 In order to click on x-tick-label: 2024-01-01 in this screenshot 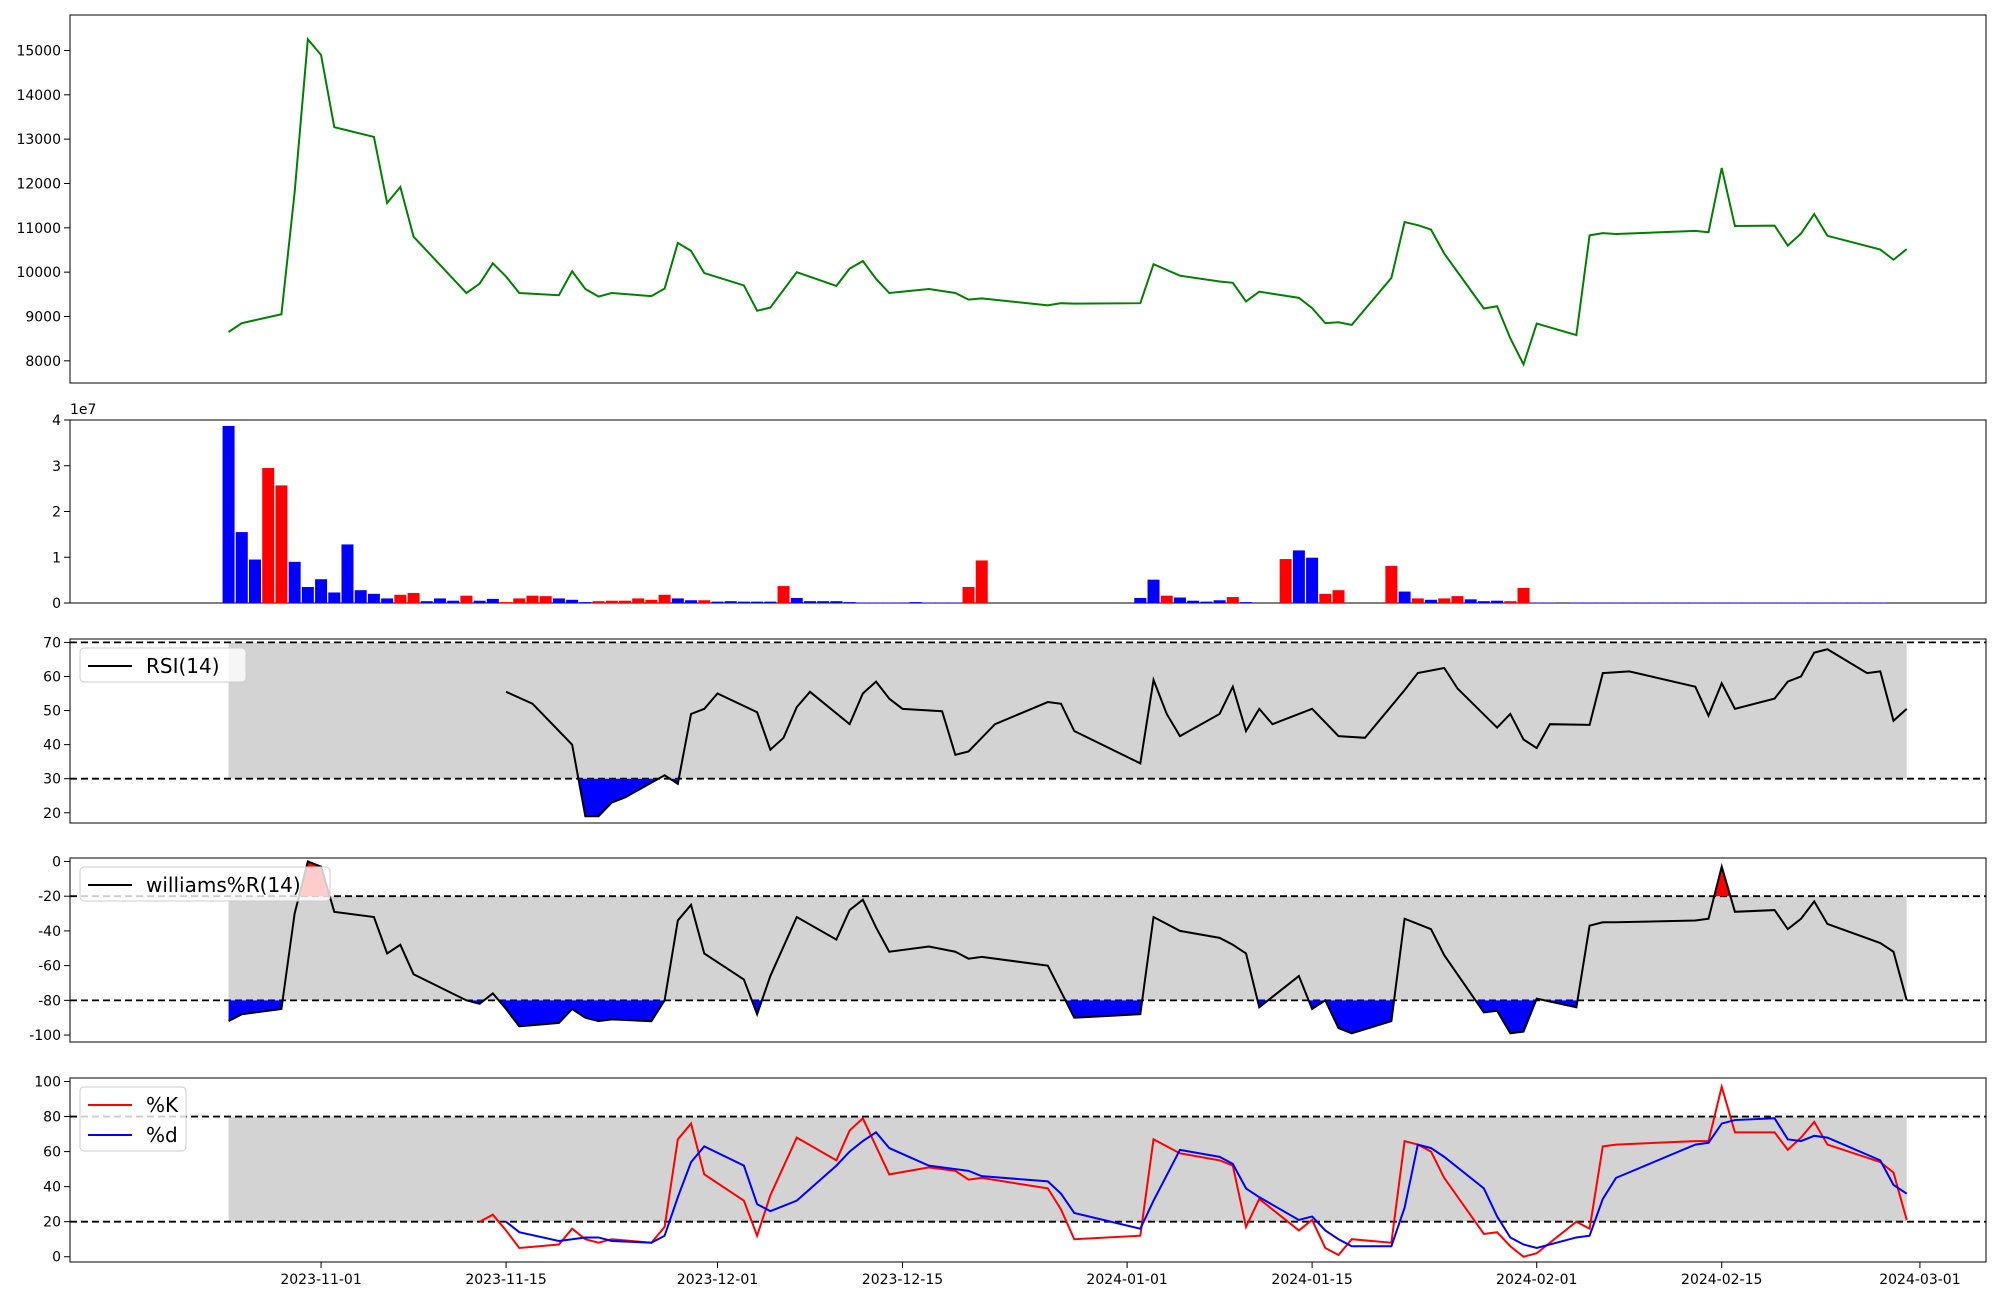, I will do `click(1126, 1280)`.